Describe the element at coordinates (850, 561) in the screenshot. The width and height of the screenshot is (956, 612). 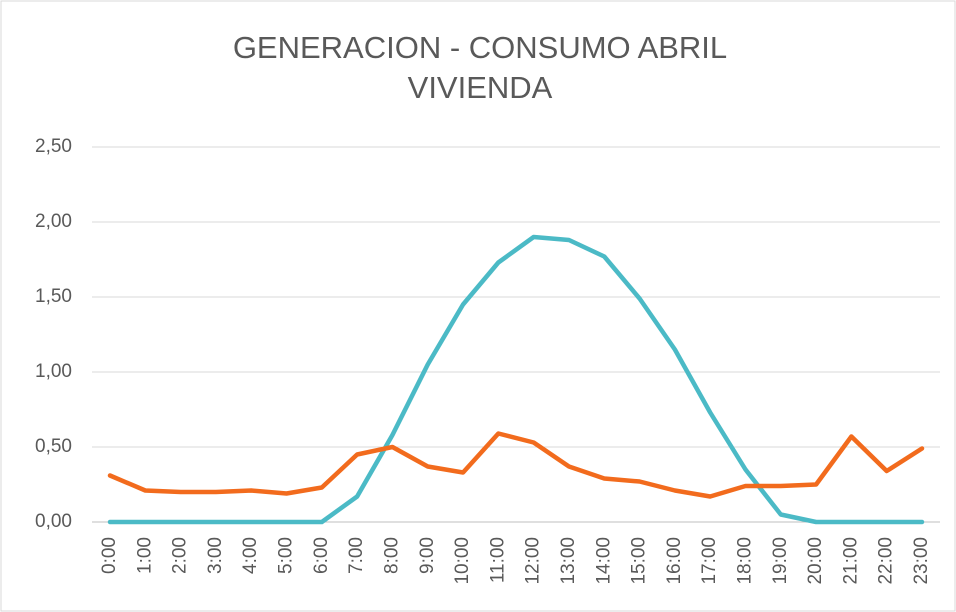
I see `x-tick-label: 21:00` at that location.